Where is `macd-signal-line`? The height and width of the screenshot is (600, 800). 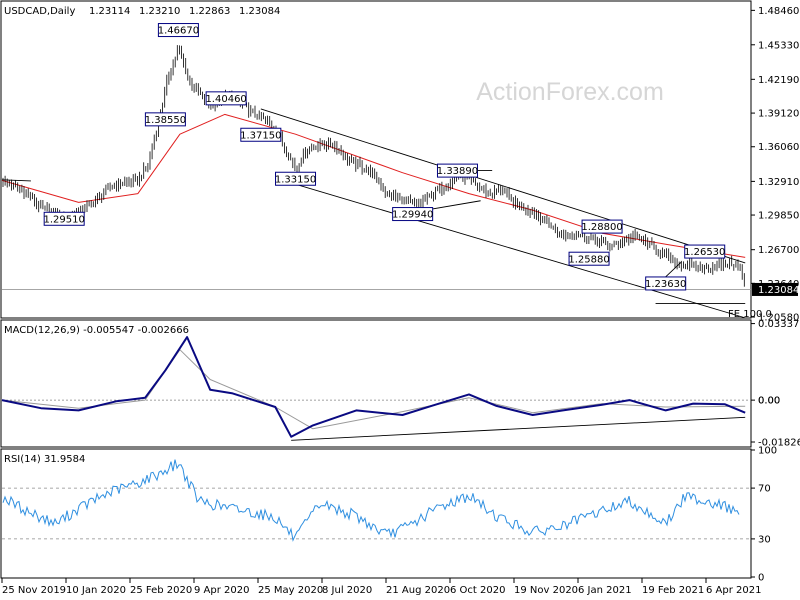
macd-signal-line is located at coordinates (373, 389).